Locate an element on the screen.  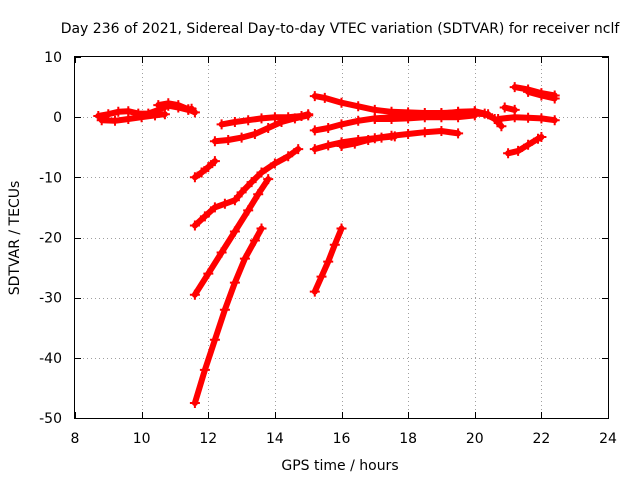
y-tick-label: -10 is located at coordinates (50, 178).